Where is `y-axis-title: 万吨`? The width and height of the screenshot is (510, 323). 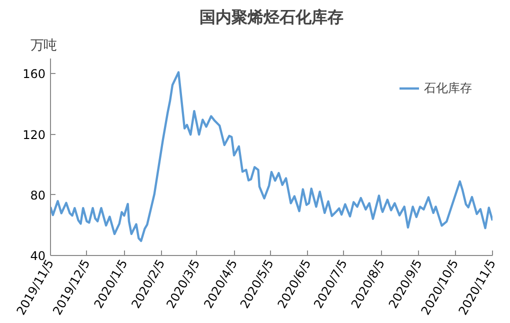 y-axis-title: 万吨 is located at coordinates (43, 46).